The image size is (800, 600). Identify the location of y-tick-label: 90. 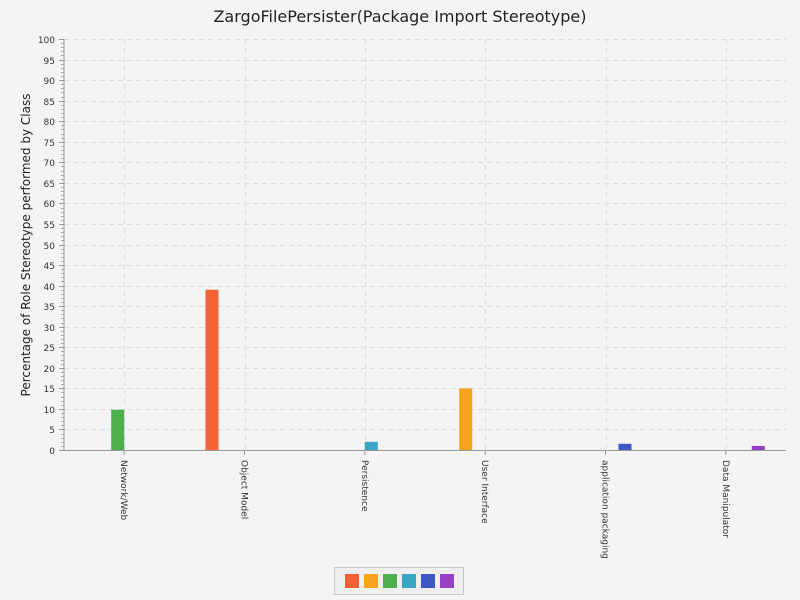
(50, 82).